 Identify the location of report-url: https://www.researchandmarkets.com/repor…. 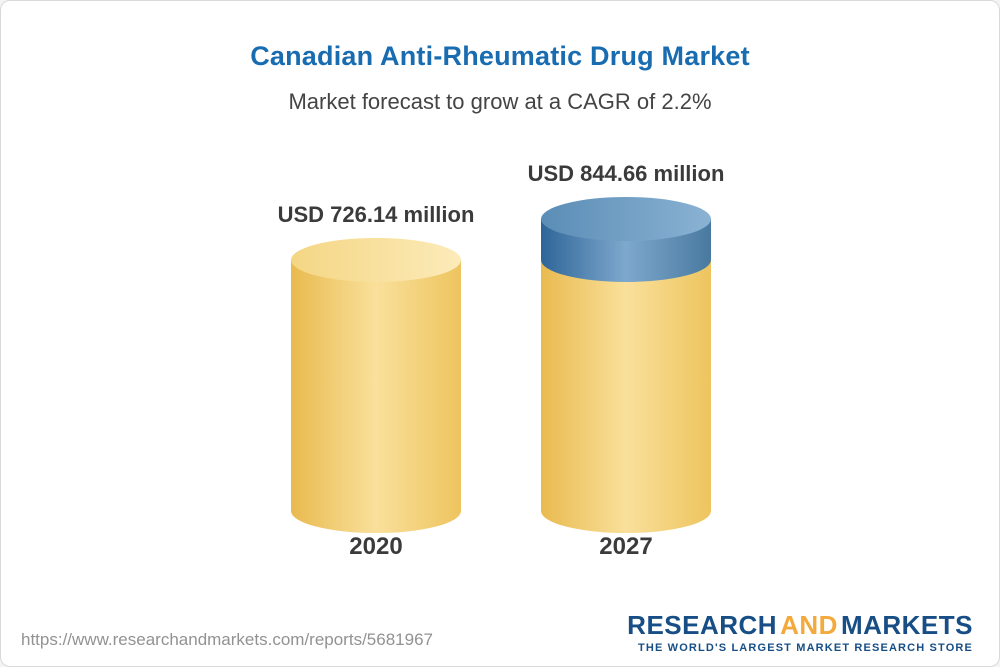
(227, 639).